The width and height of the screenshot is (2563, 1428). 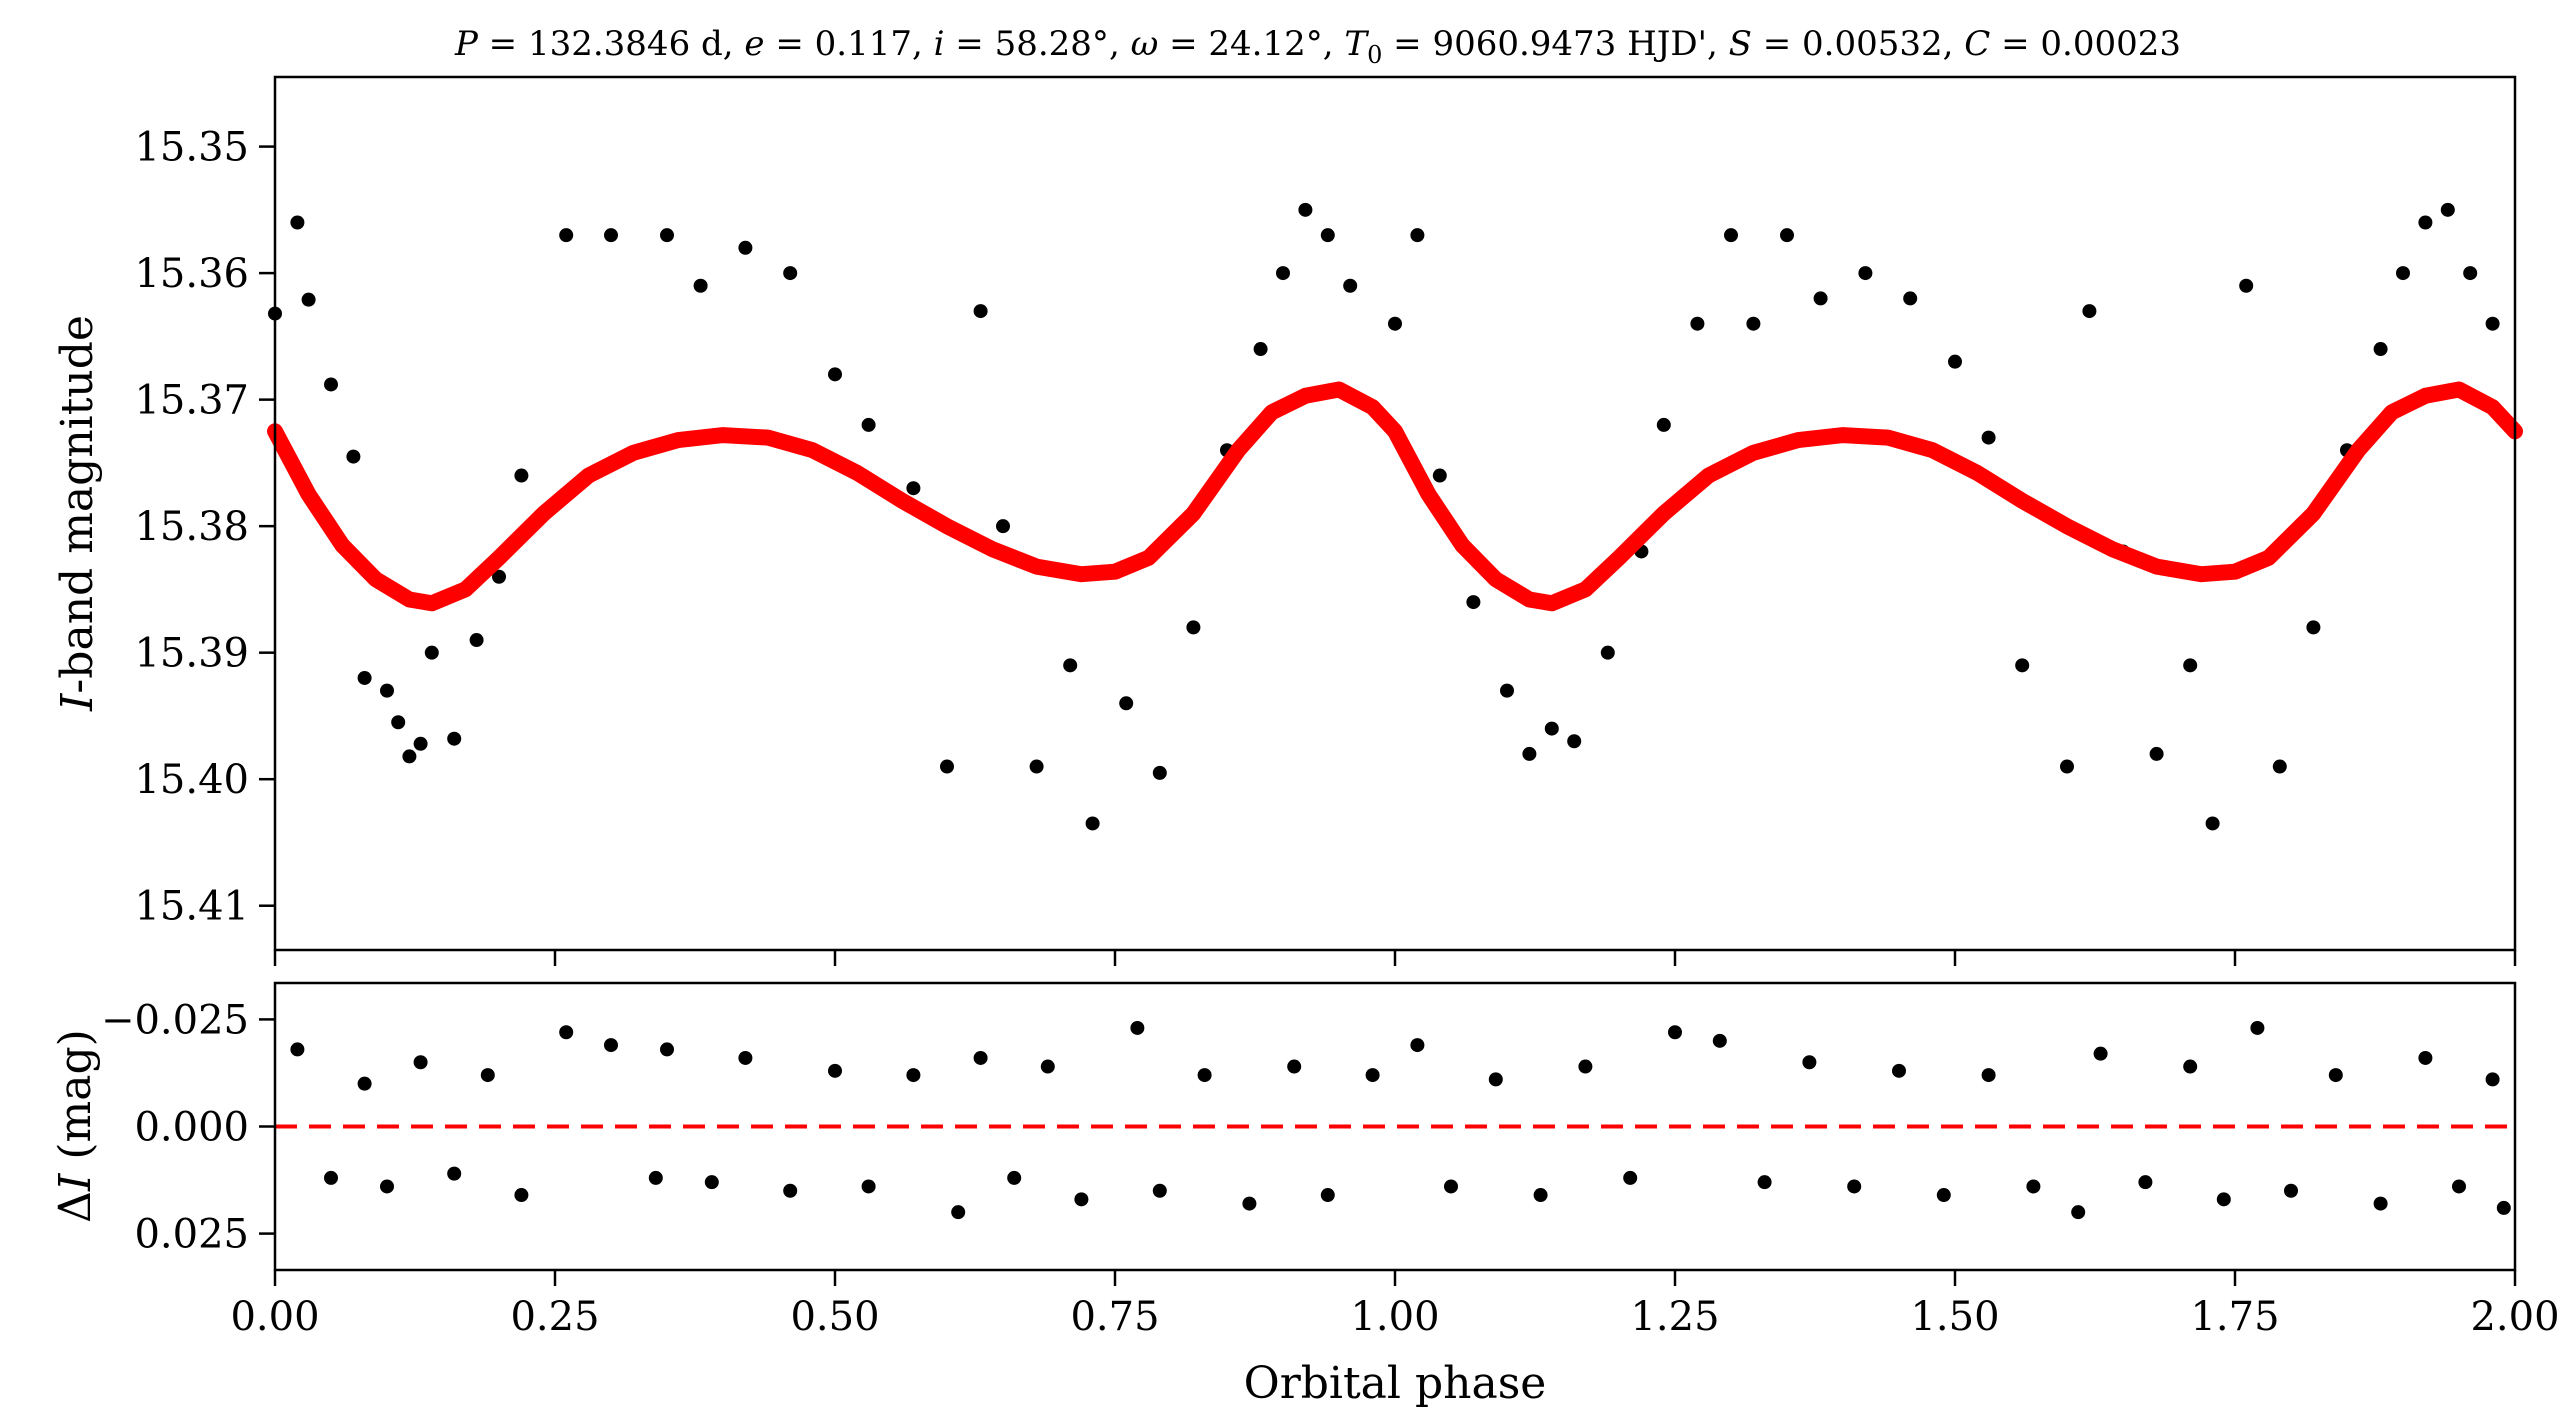 What do you see at coordinates (2514, 1317) in the screenshot?
I see `x-tick-label: 2.00` at bounding box center [2514, 1317].